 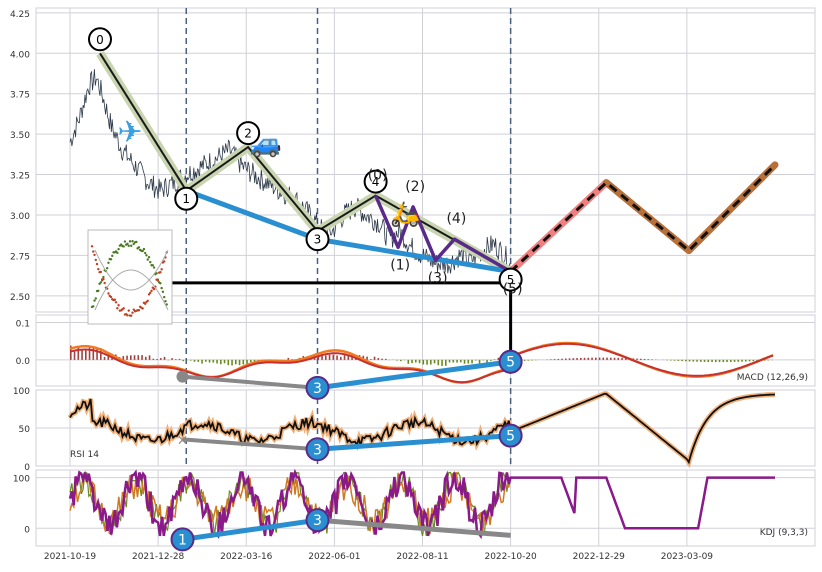 What do you see at coordinates (21, 480) in the screenshot?
I see `kdj-ytick-label: 100` at bounding box center [21, 480].